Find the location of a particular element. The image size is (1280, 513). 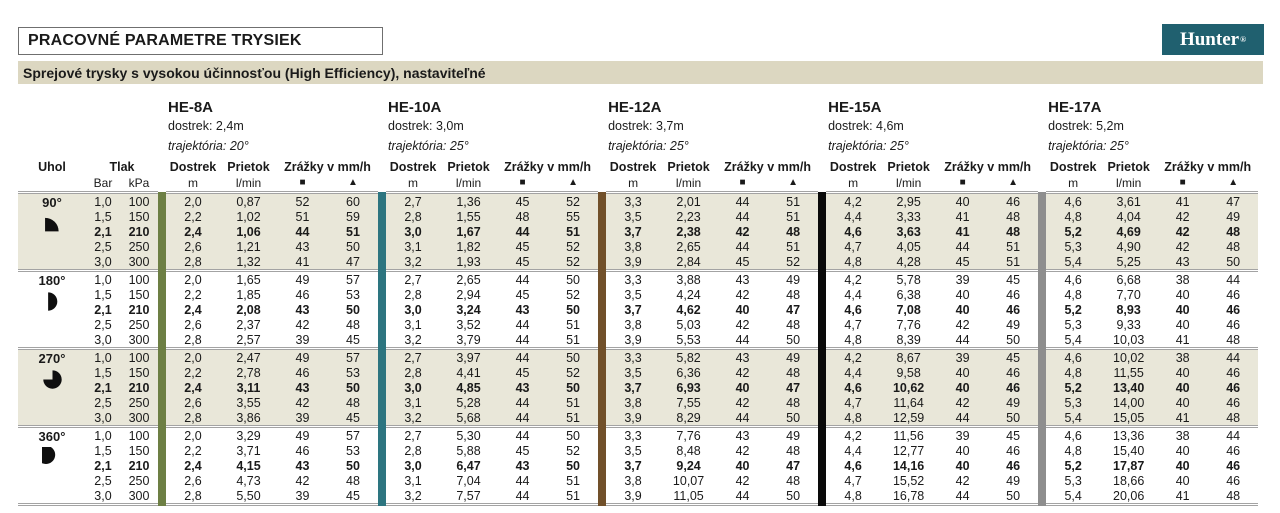

range-column-header: Dostrek is located at coordinates (413, 167).